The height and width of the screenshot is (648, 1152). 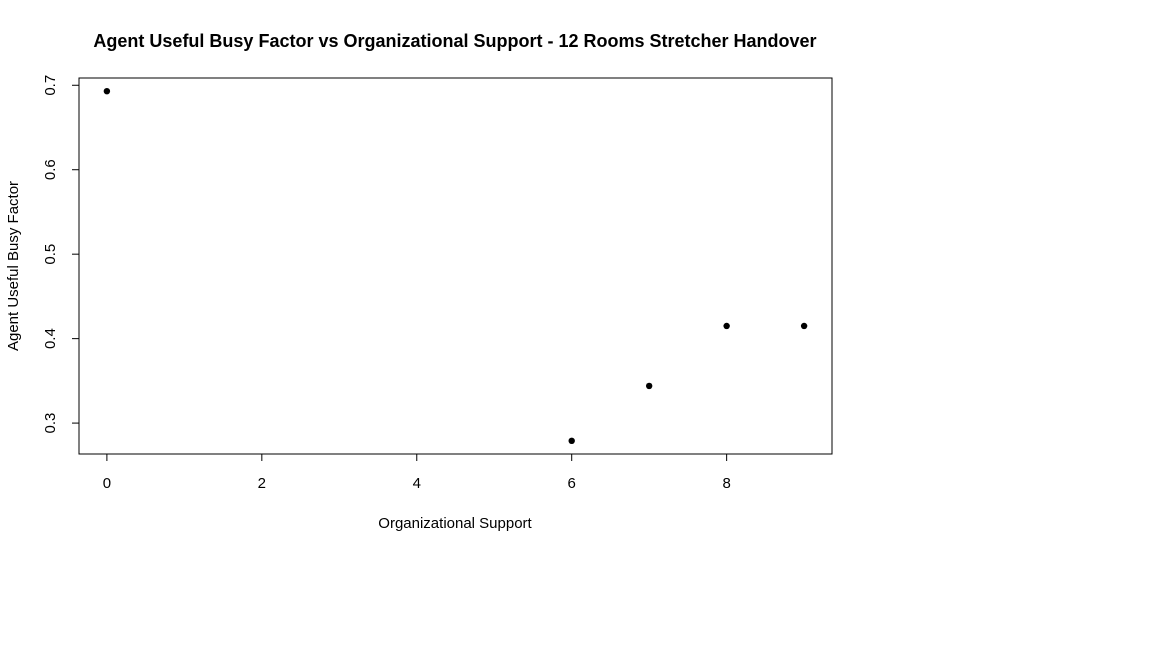 I want to click on x-tick-label: 0, so click(x=107, y=483).